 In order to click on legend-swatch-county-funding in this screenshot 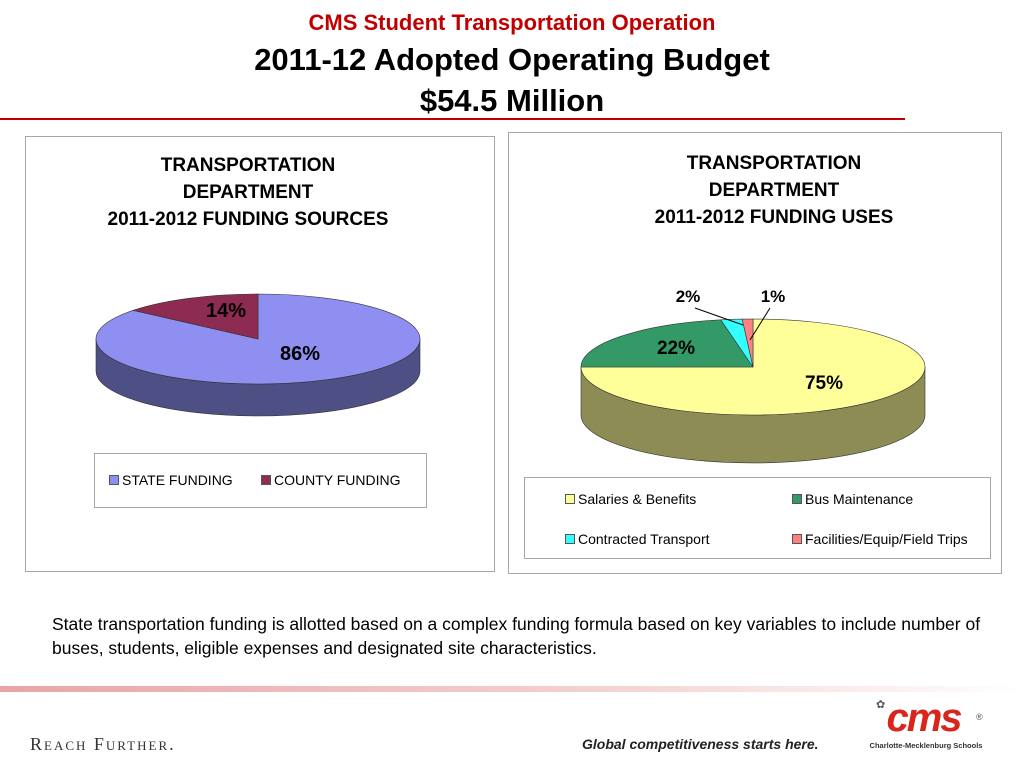, I will do `click(266, 480)`.